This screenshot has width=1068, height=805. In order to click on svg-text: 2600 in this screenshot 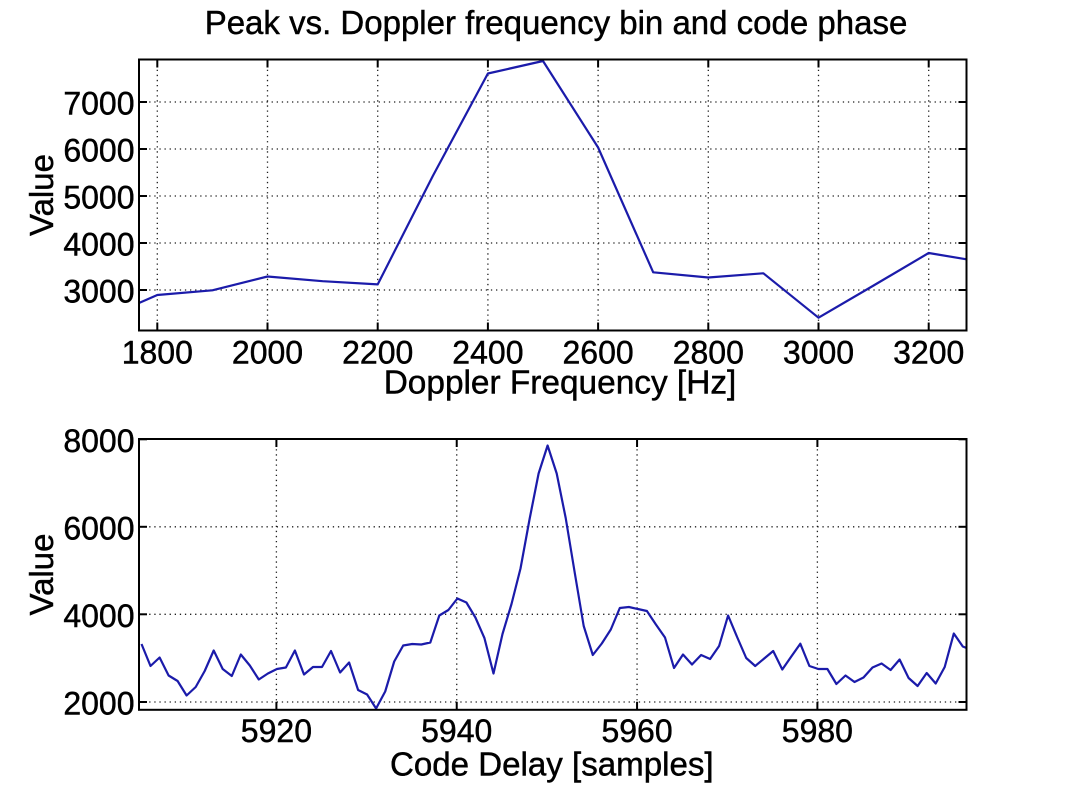, I will do `click(598, 353)`.